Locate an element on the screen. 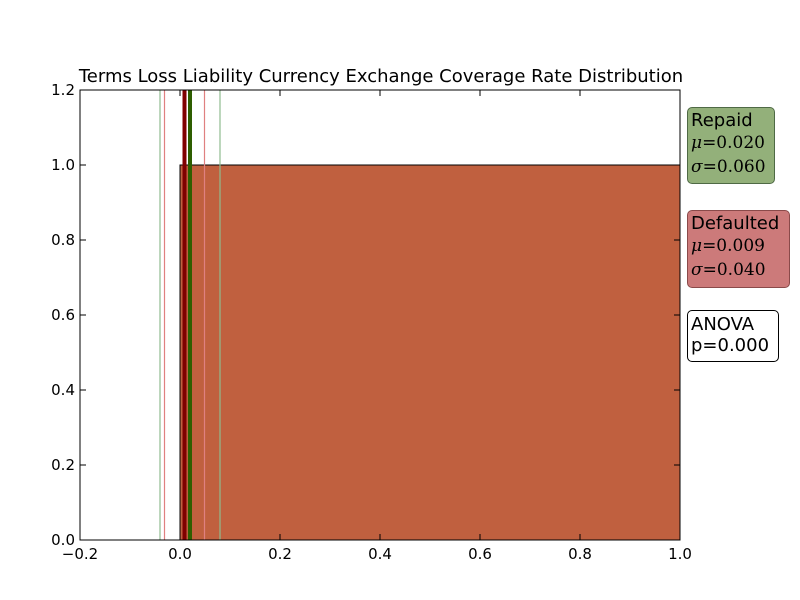  repaid-std: σ=0.060 is located at coordinates (730, 167).